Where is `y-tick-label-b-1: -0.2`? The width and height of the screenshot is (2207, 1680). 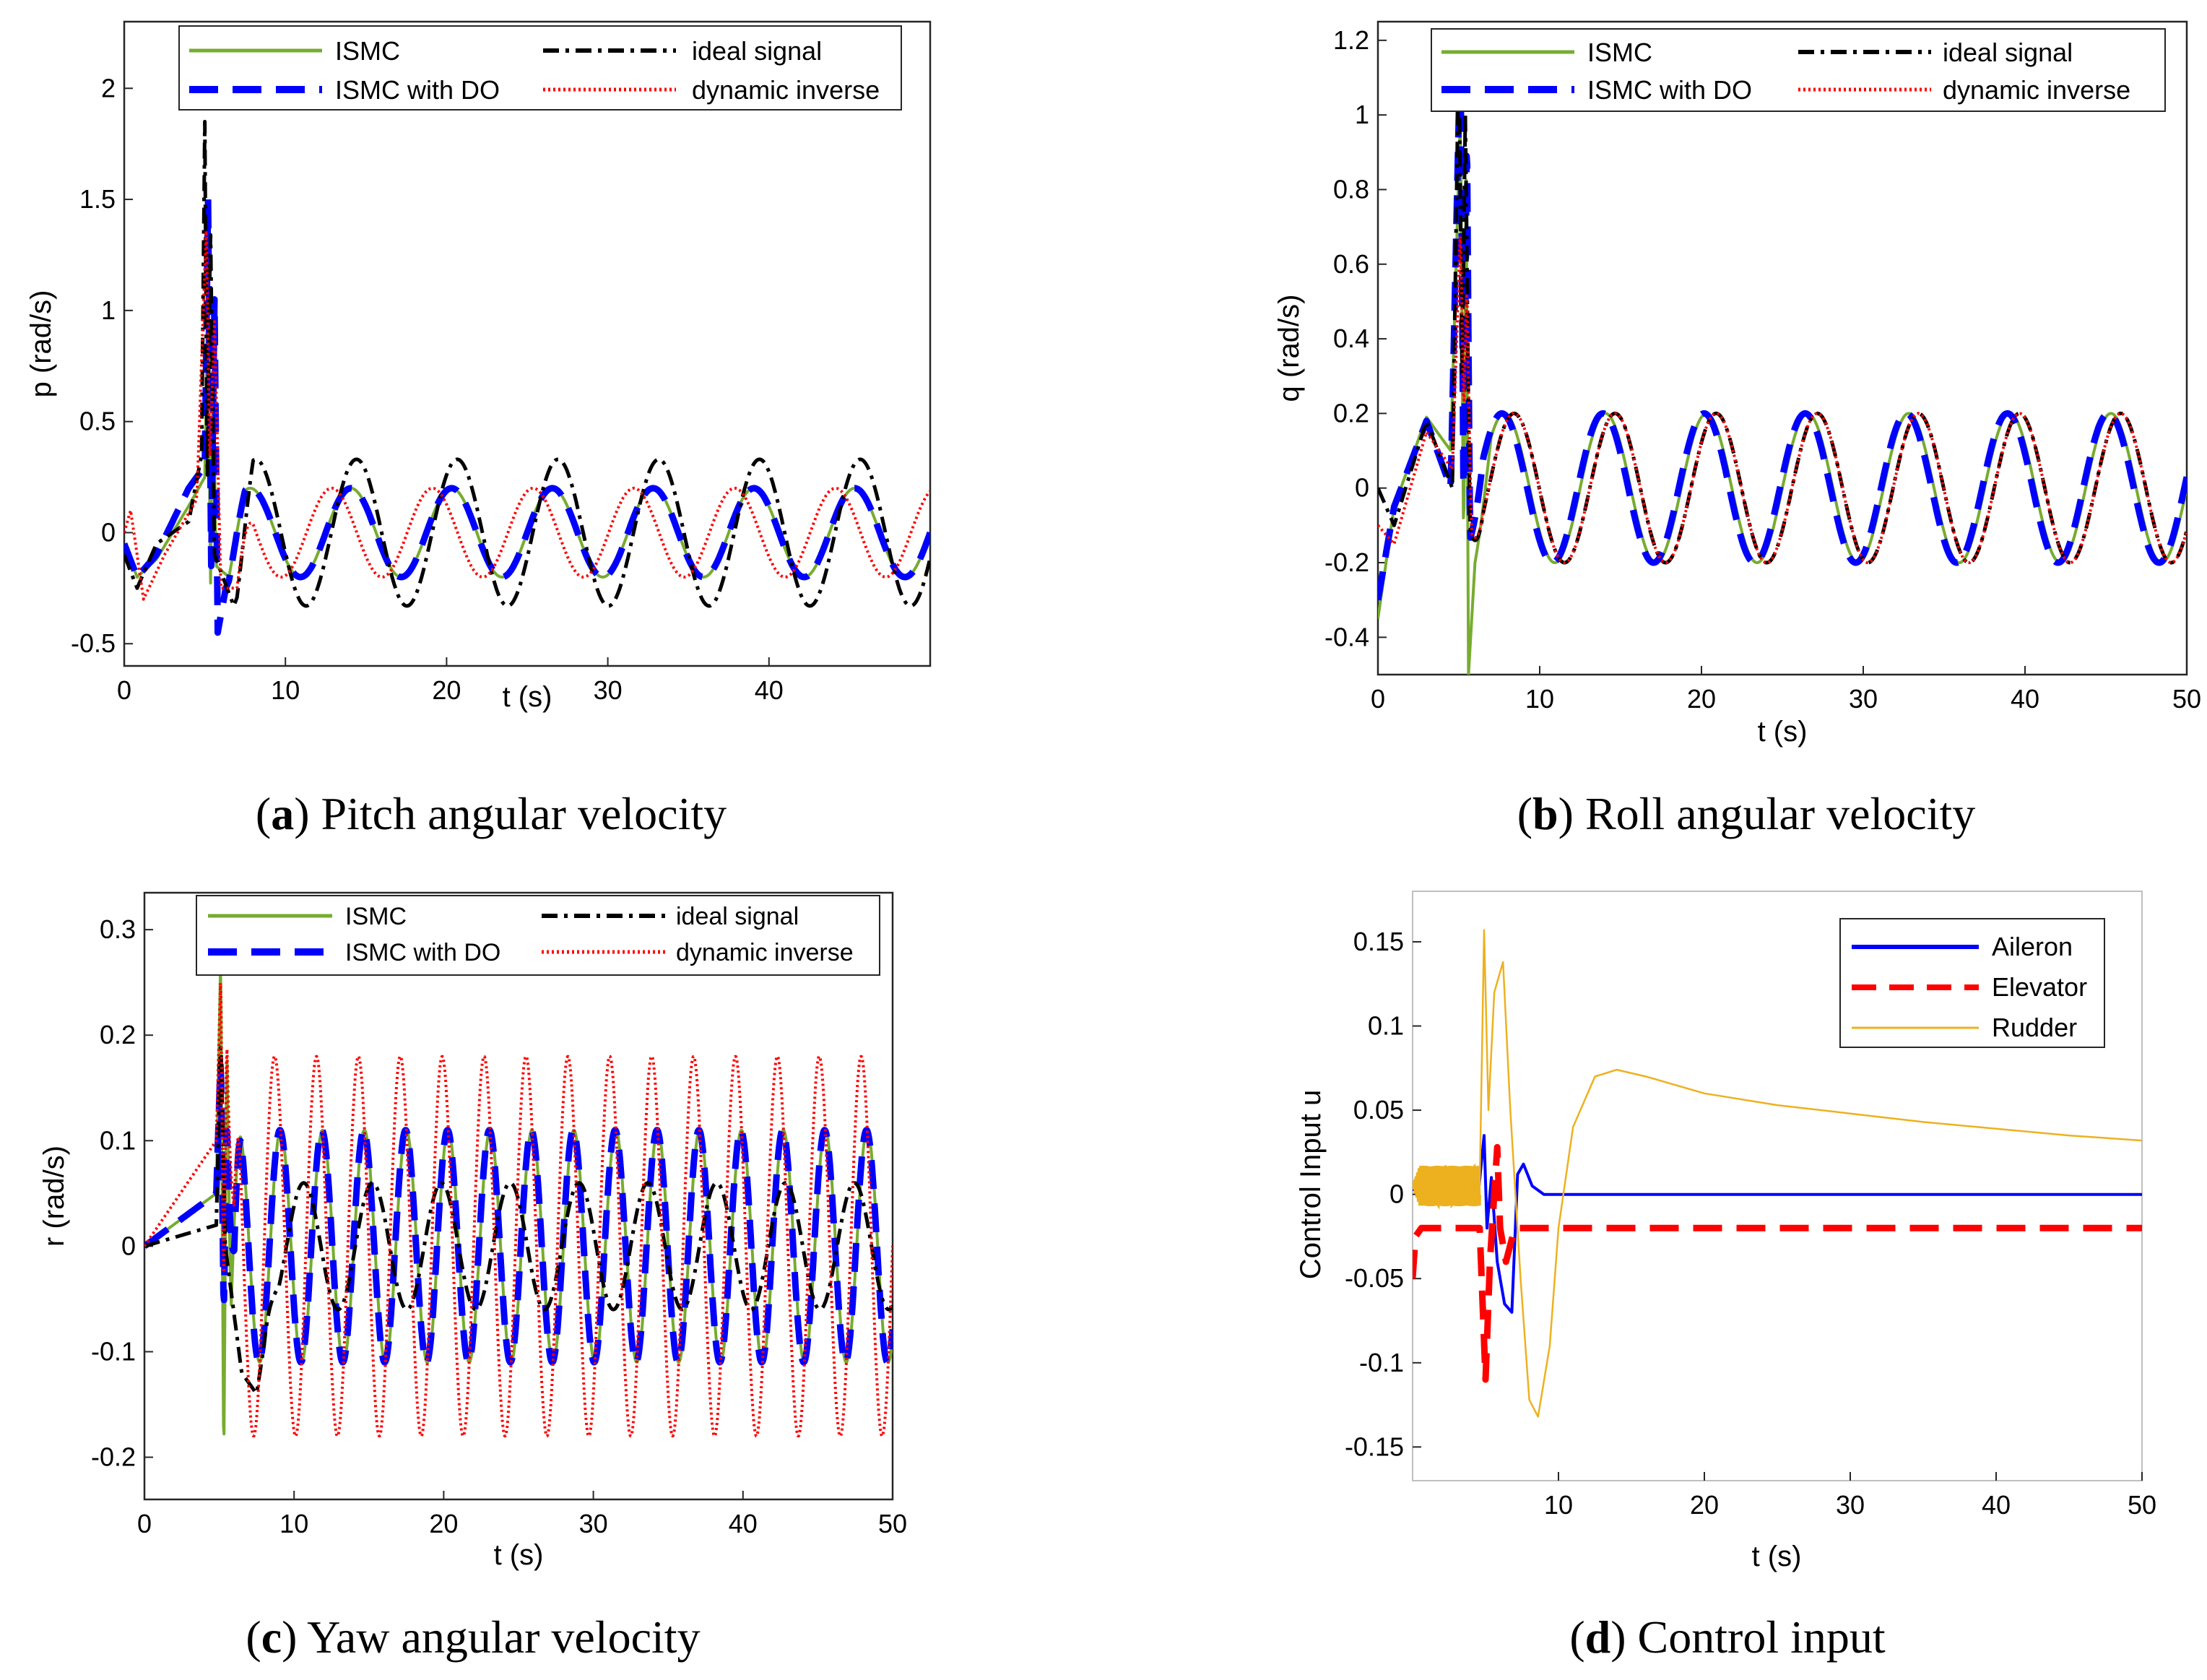 y-tick-label-b-1: -0.2 is located at coordinates (1347, 562).